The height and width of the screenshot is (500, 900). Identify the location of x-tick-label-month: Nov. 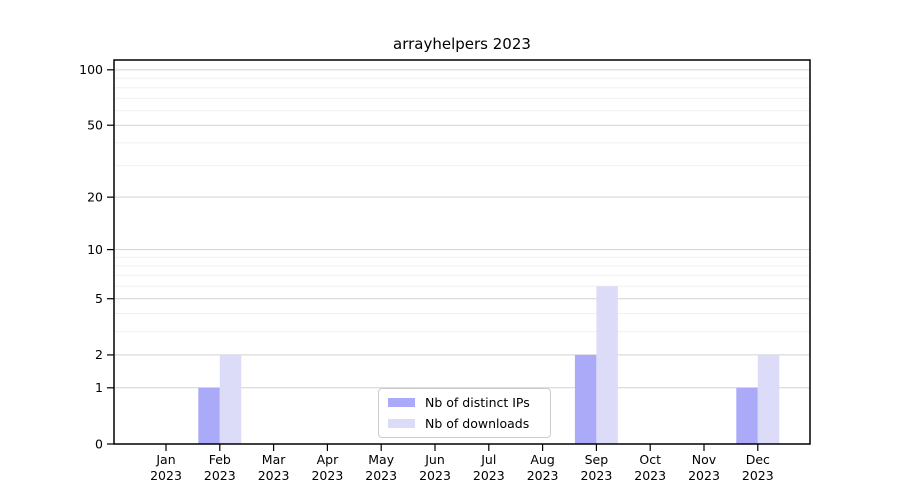
(704, 459).